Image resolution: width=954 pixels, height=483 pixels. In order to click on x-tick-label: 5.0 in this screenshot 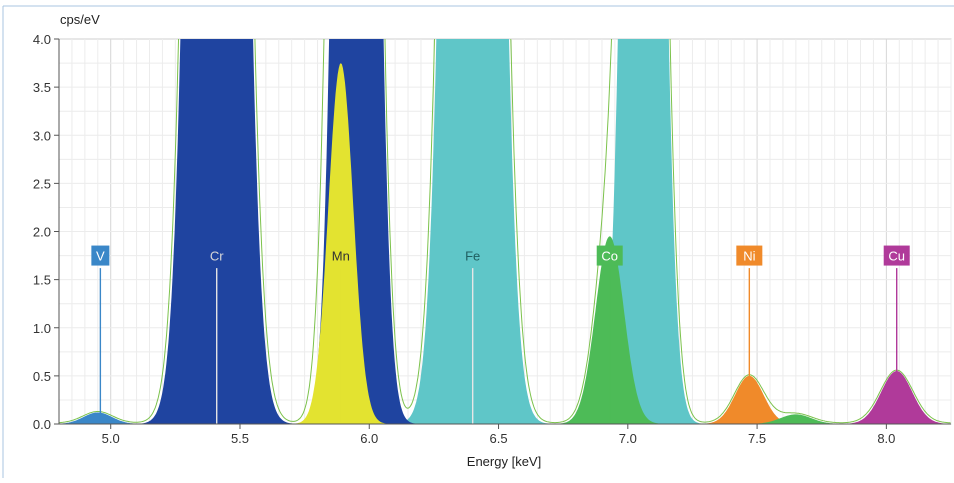, I will do `click(111, 438)`.